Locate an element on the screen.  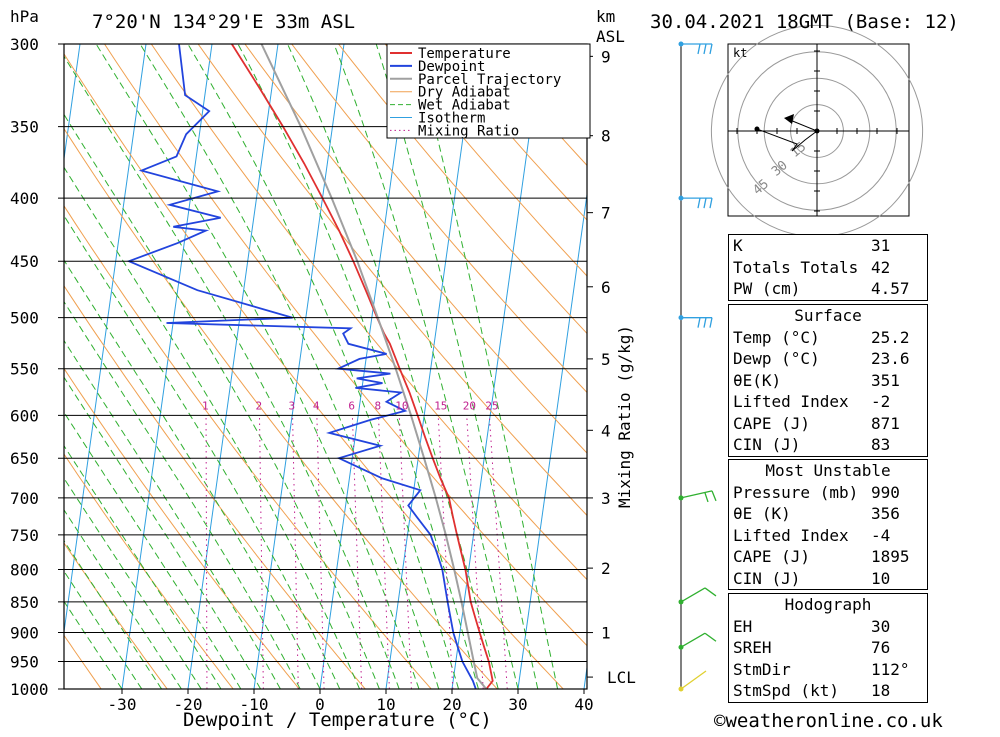
km-tick-label: 8 is located at coordinates (606, 136).